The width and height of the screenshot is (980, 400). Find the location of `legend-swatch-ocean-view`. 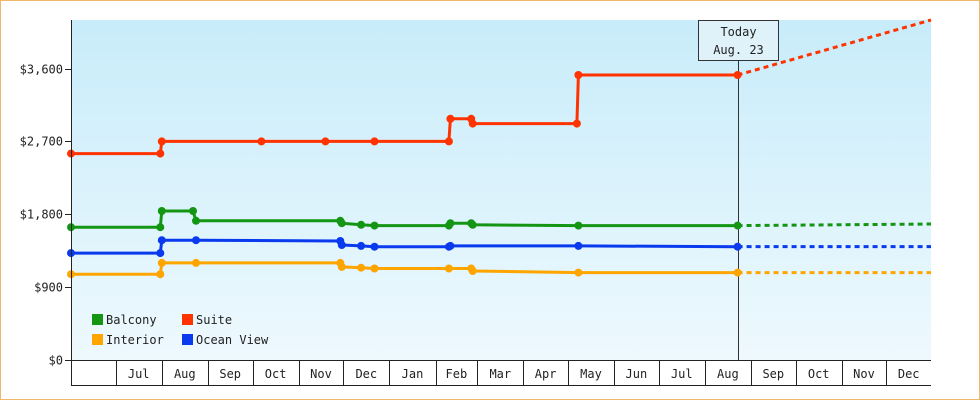

legend-swatch-ocean-view is located at coordinates (187, 339).